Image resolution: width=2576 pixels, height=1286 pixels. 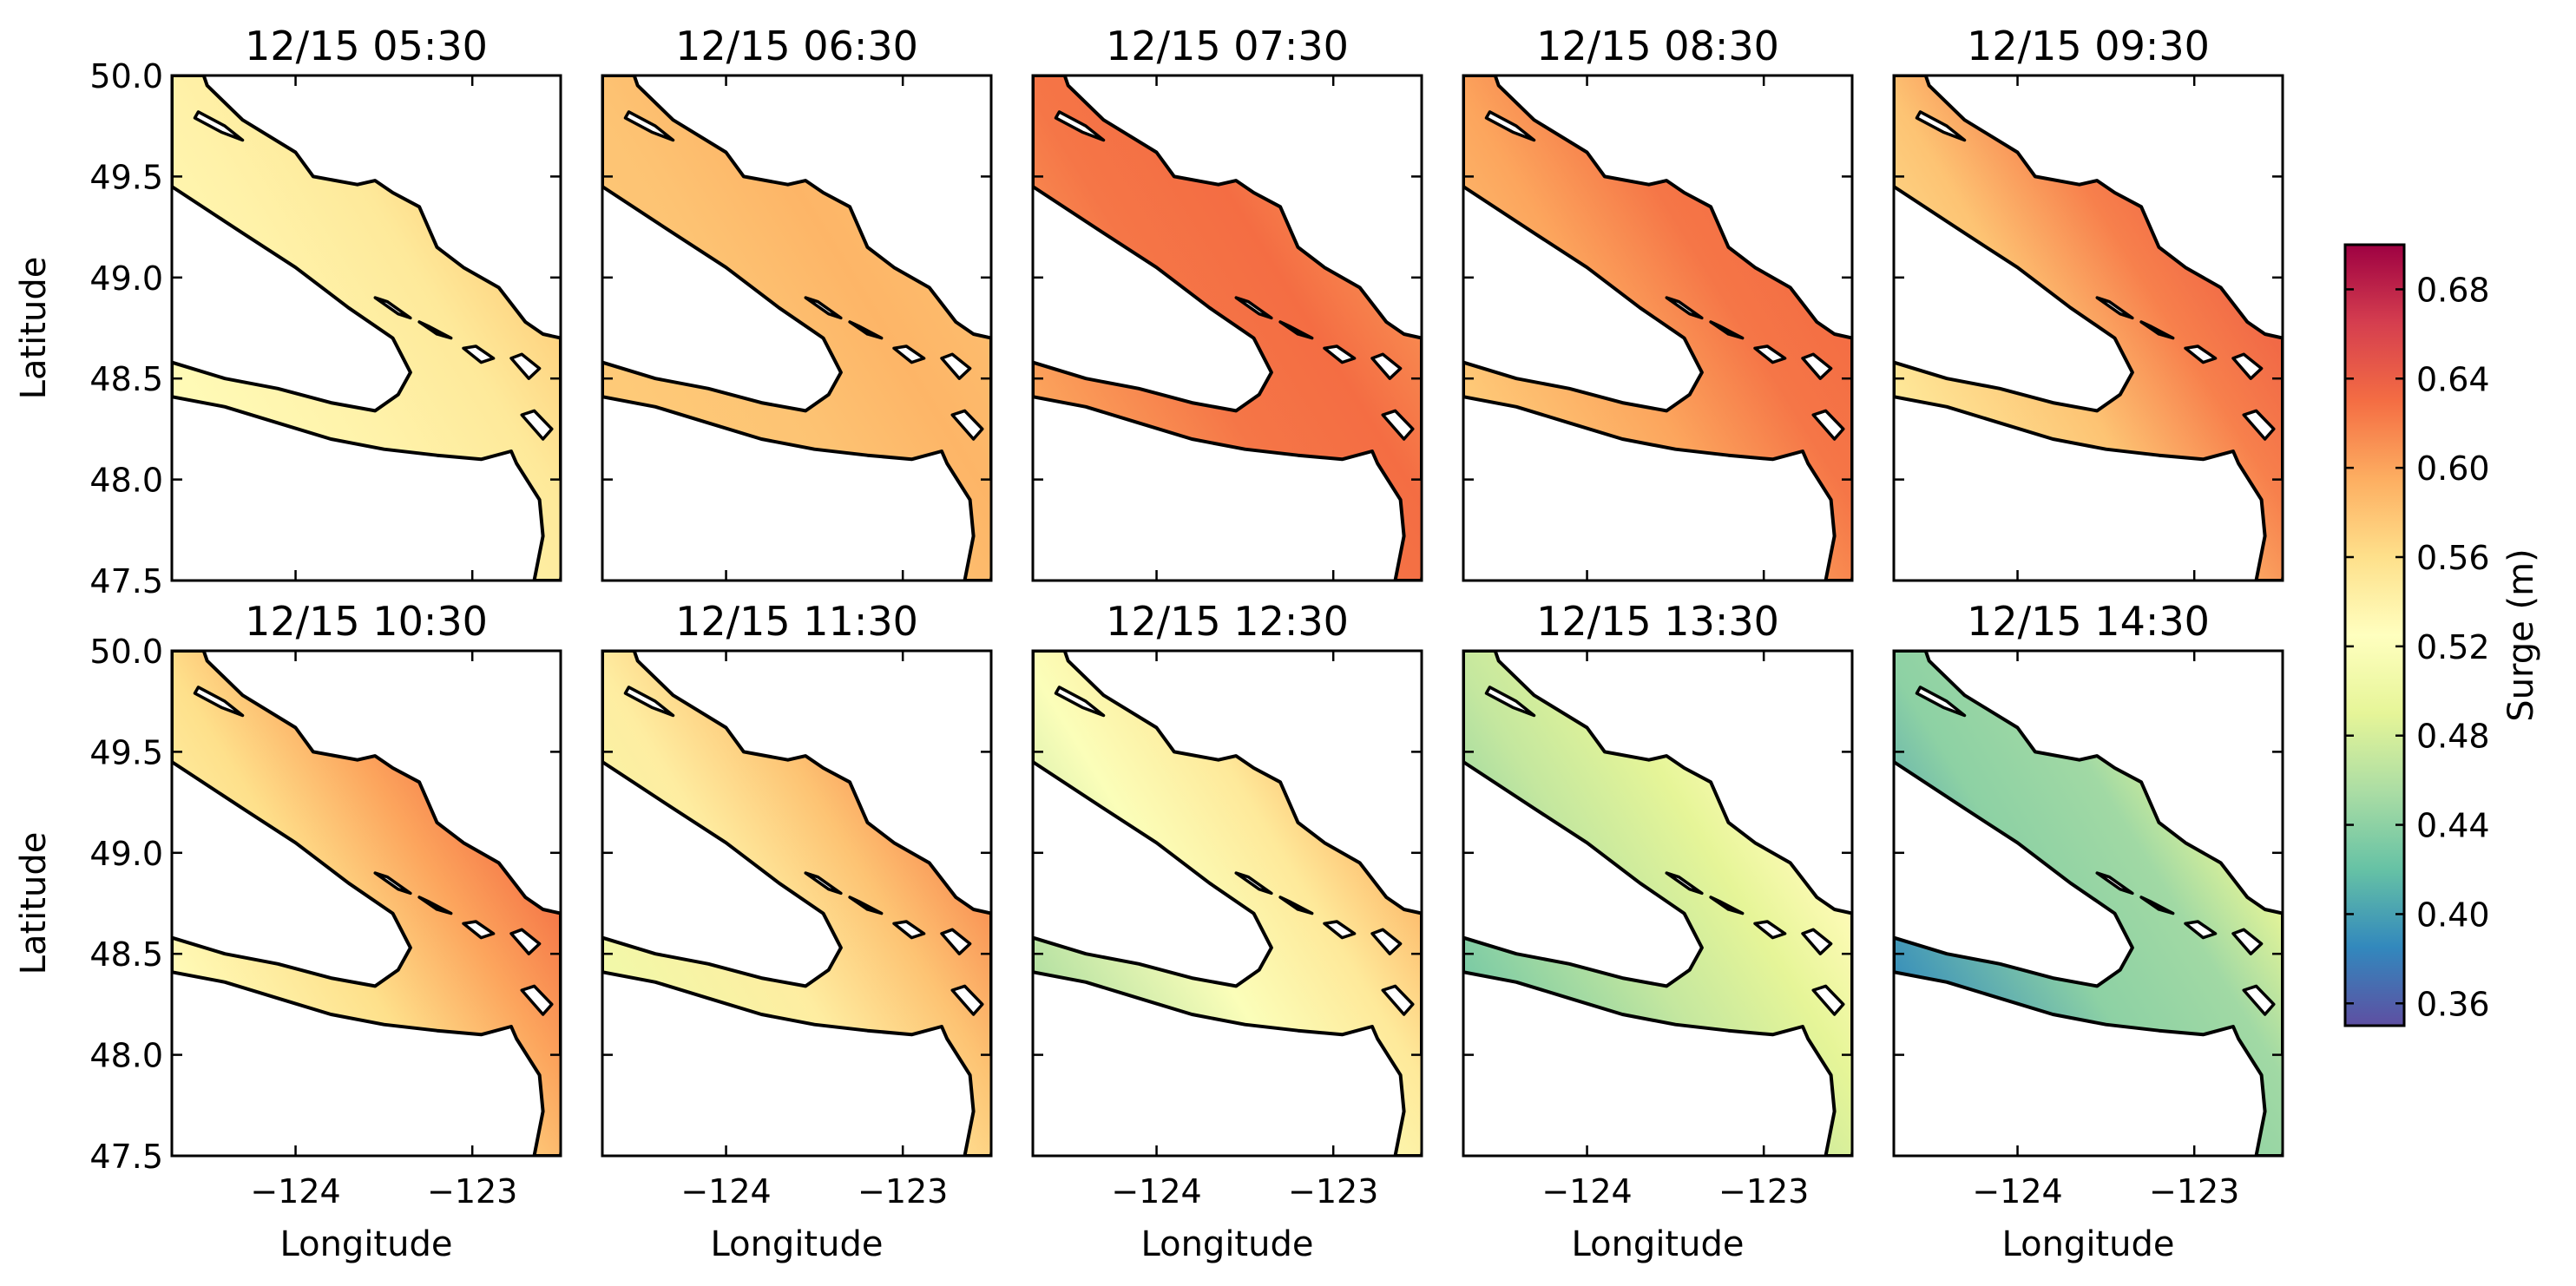 I want to click on map-panel: 12/15 13:30 −124 −123 Longitude, so click(x=1658, y=931).